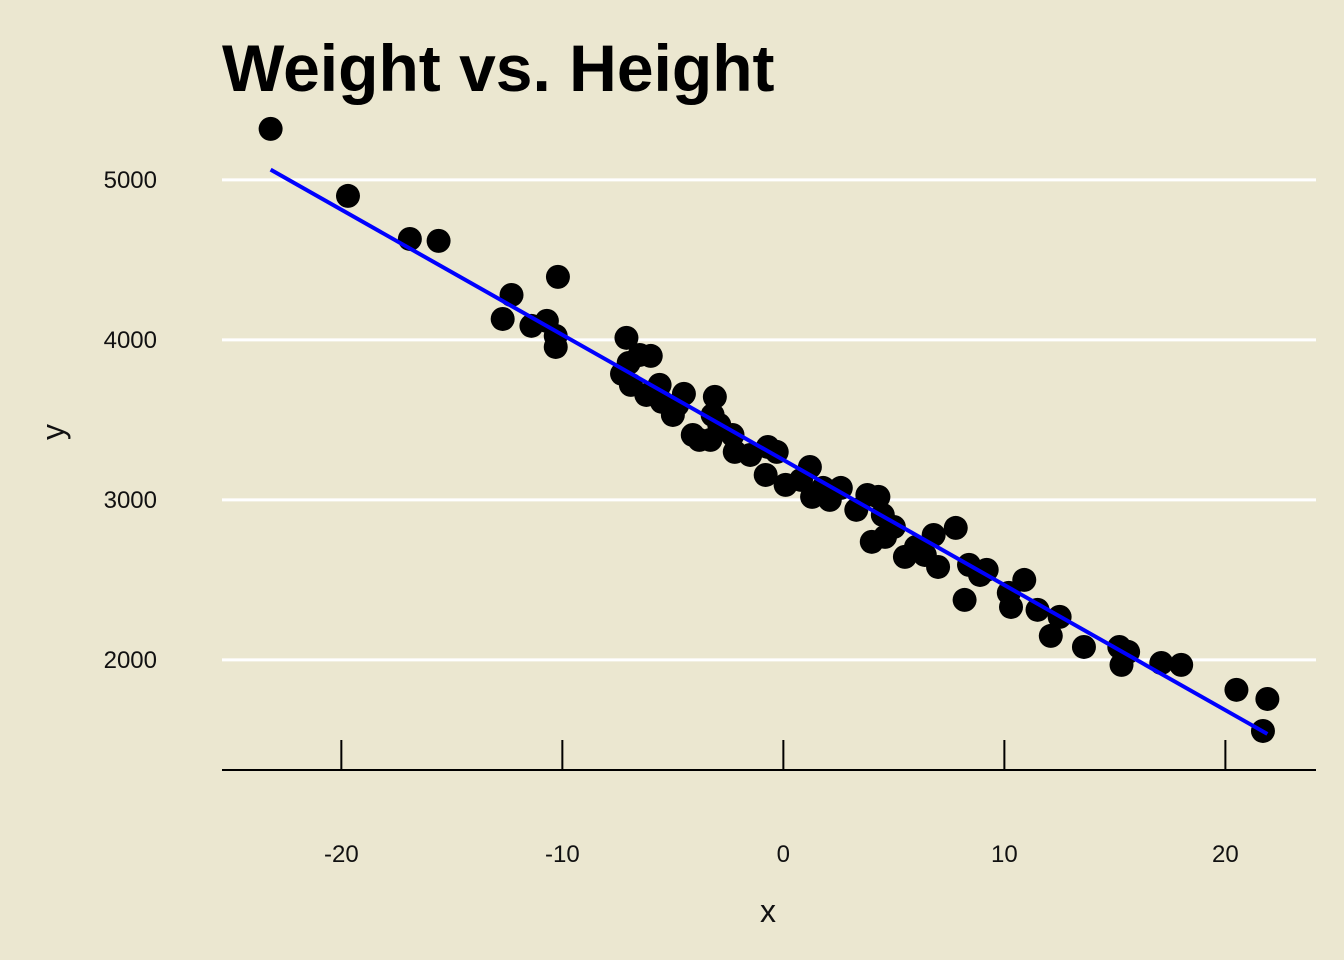 Image resolution: width=1344 pixels, height=960 pixels. I want to click on y-tick-label: 2000, so click(130, 660).